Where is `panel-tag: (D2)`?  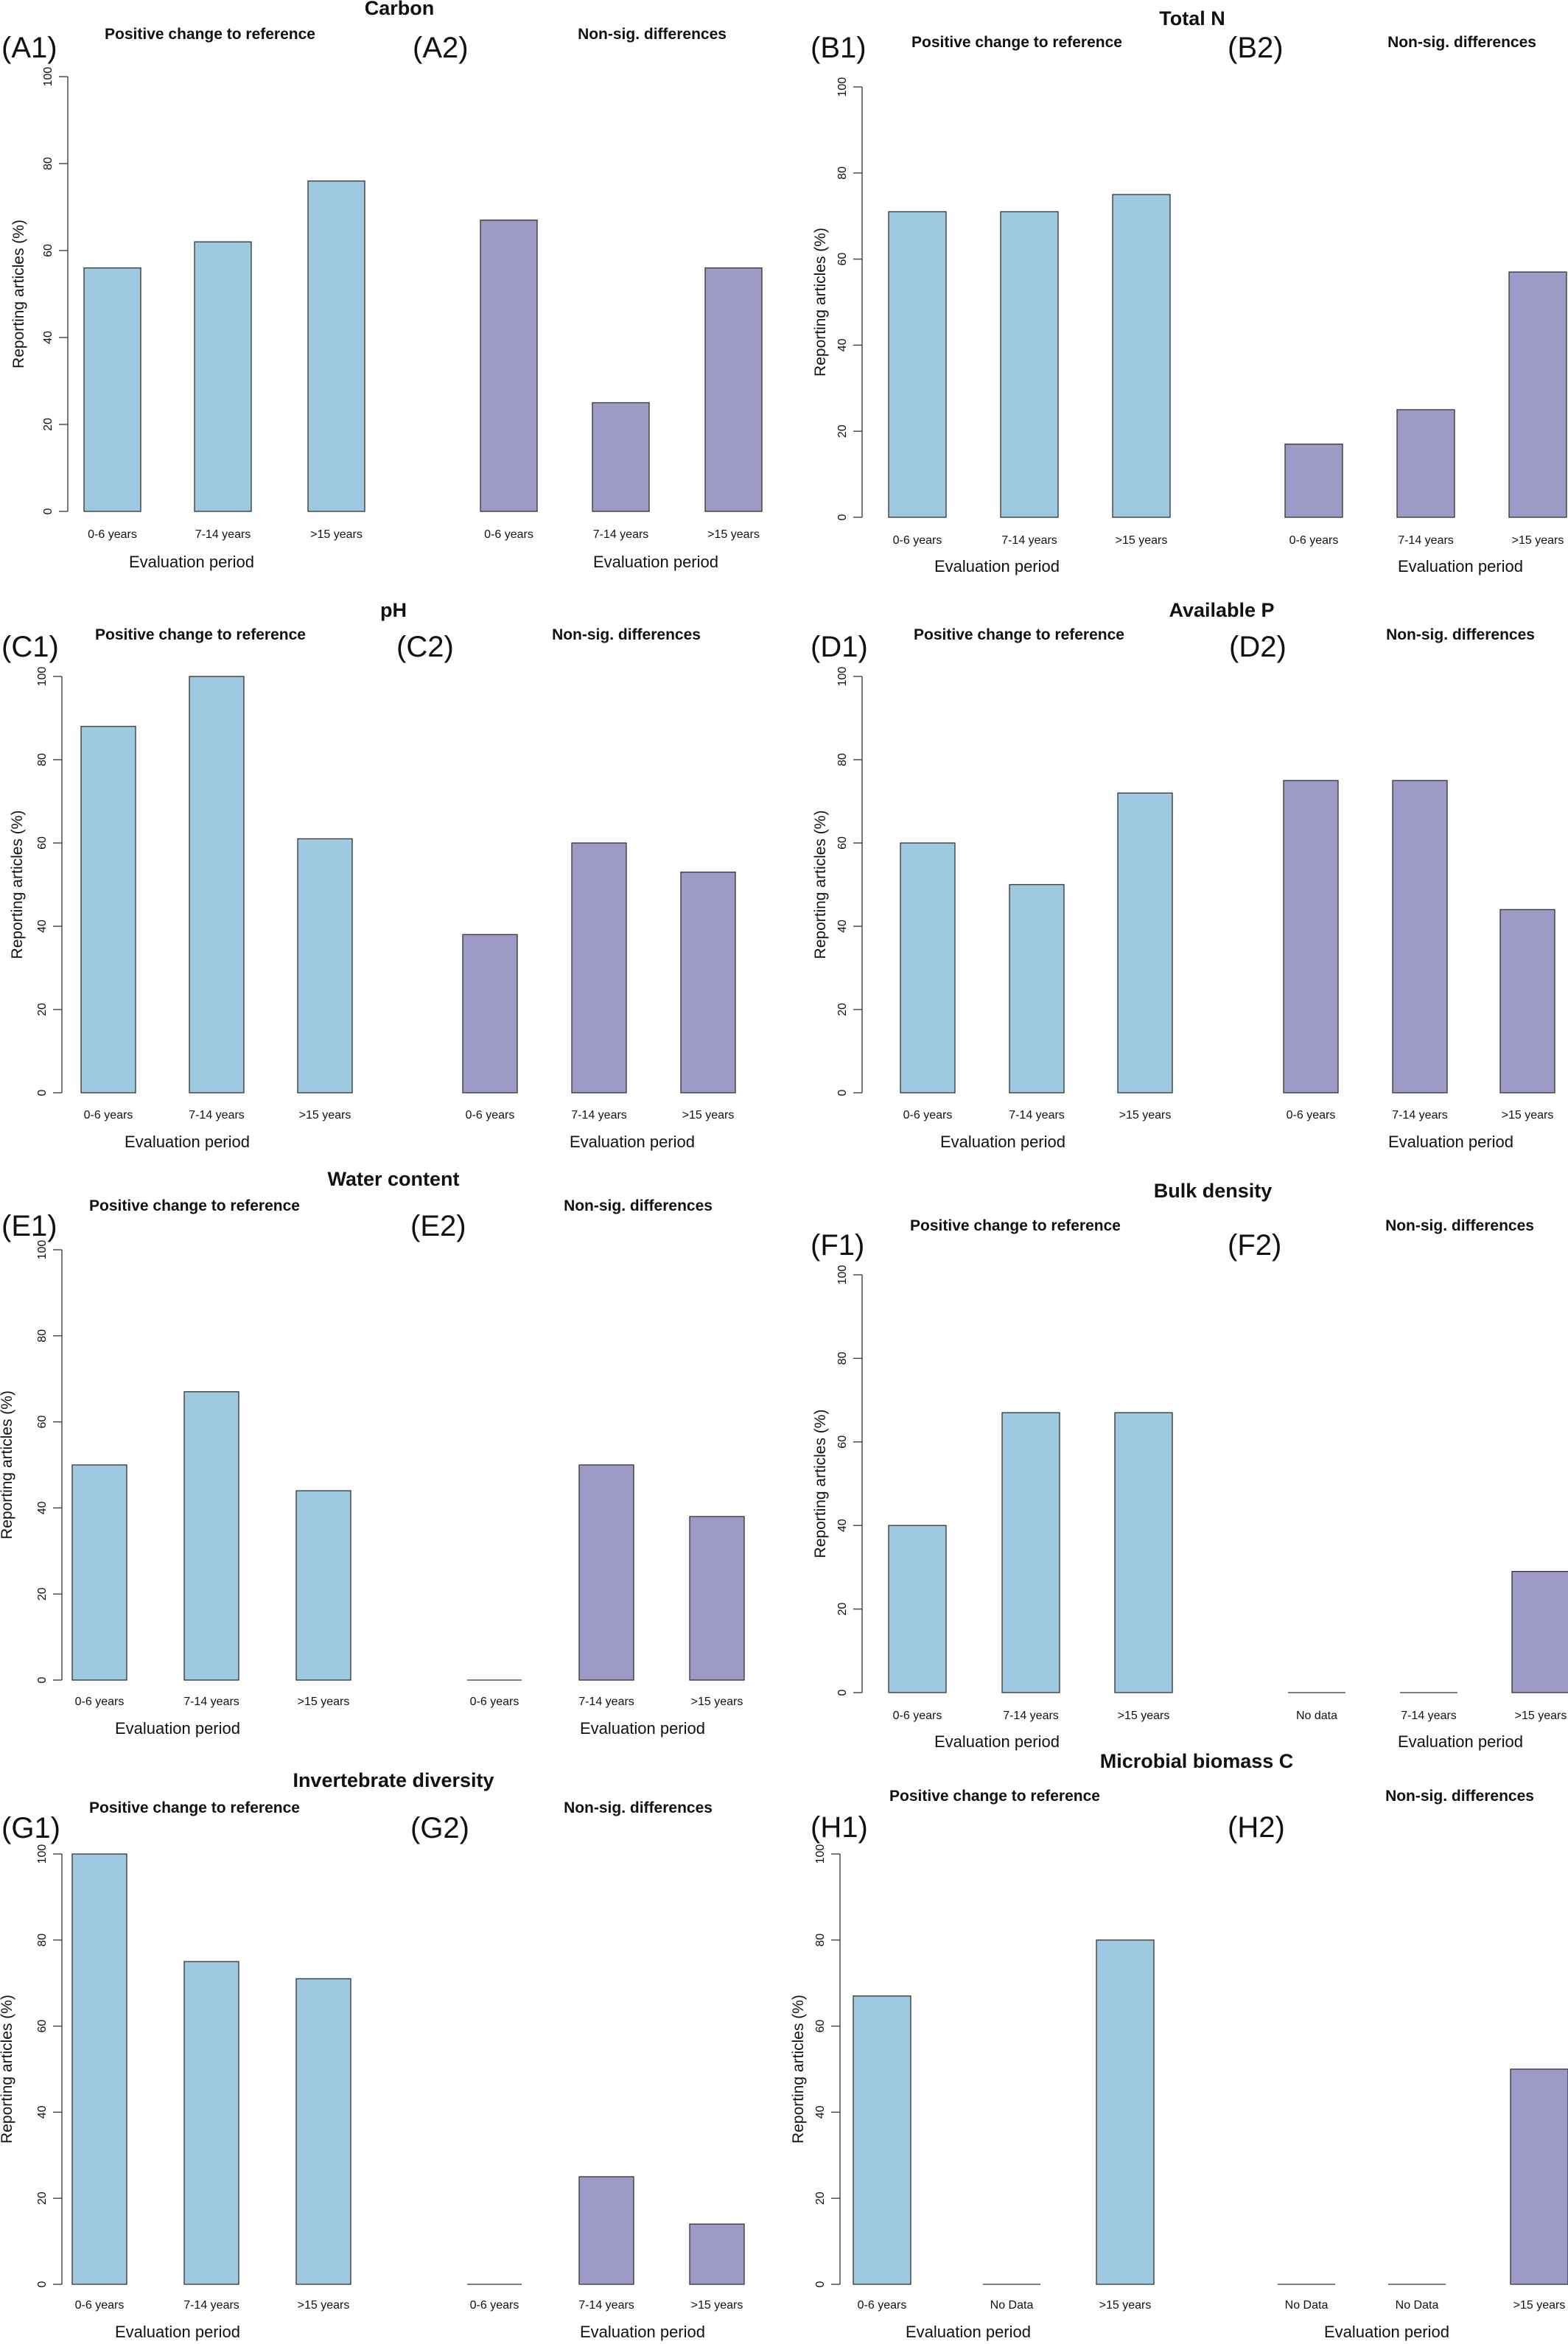 panel-tag: (D2) is located at coordinates (1258, 647).